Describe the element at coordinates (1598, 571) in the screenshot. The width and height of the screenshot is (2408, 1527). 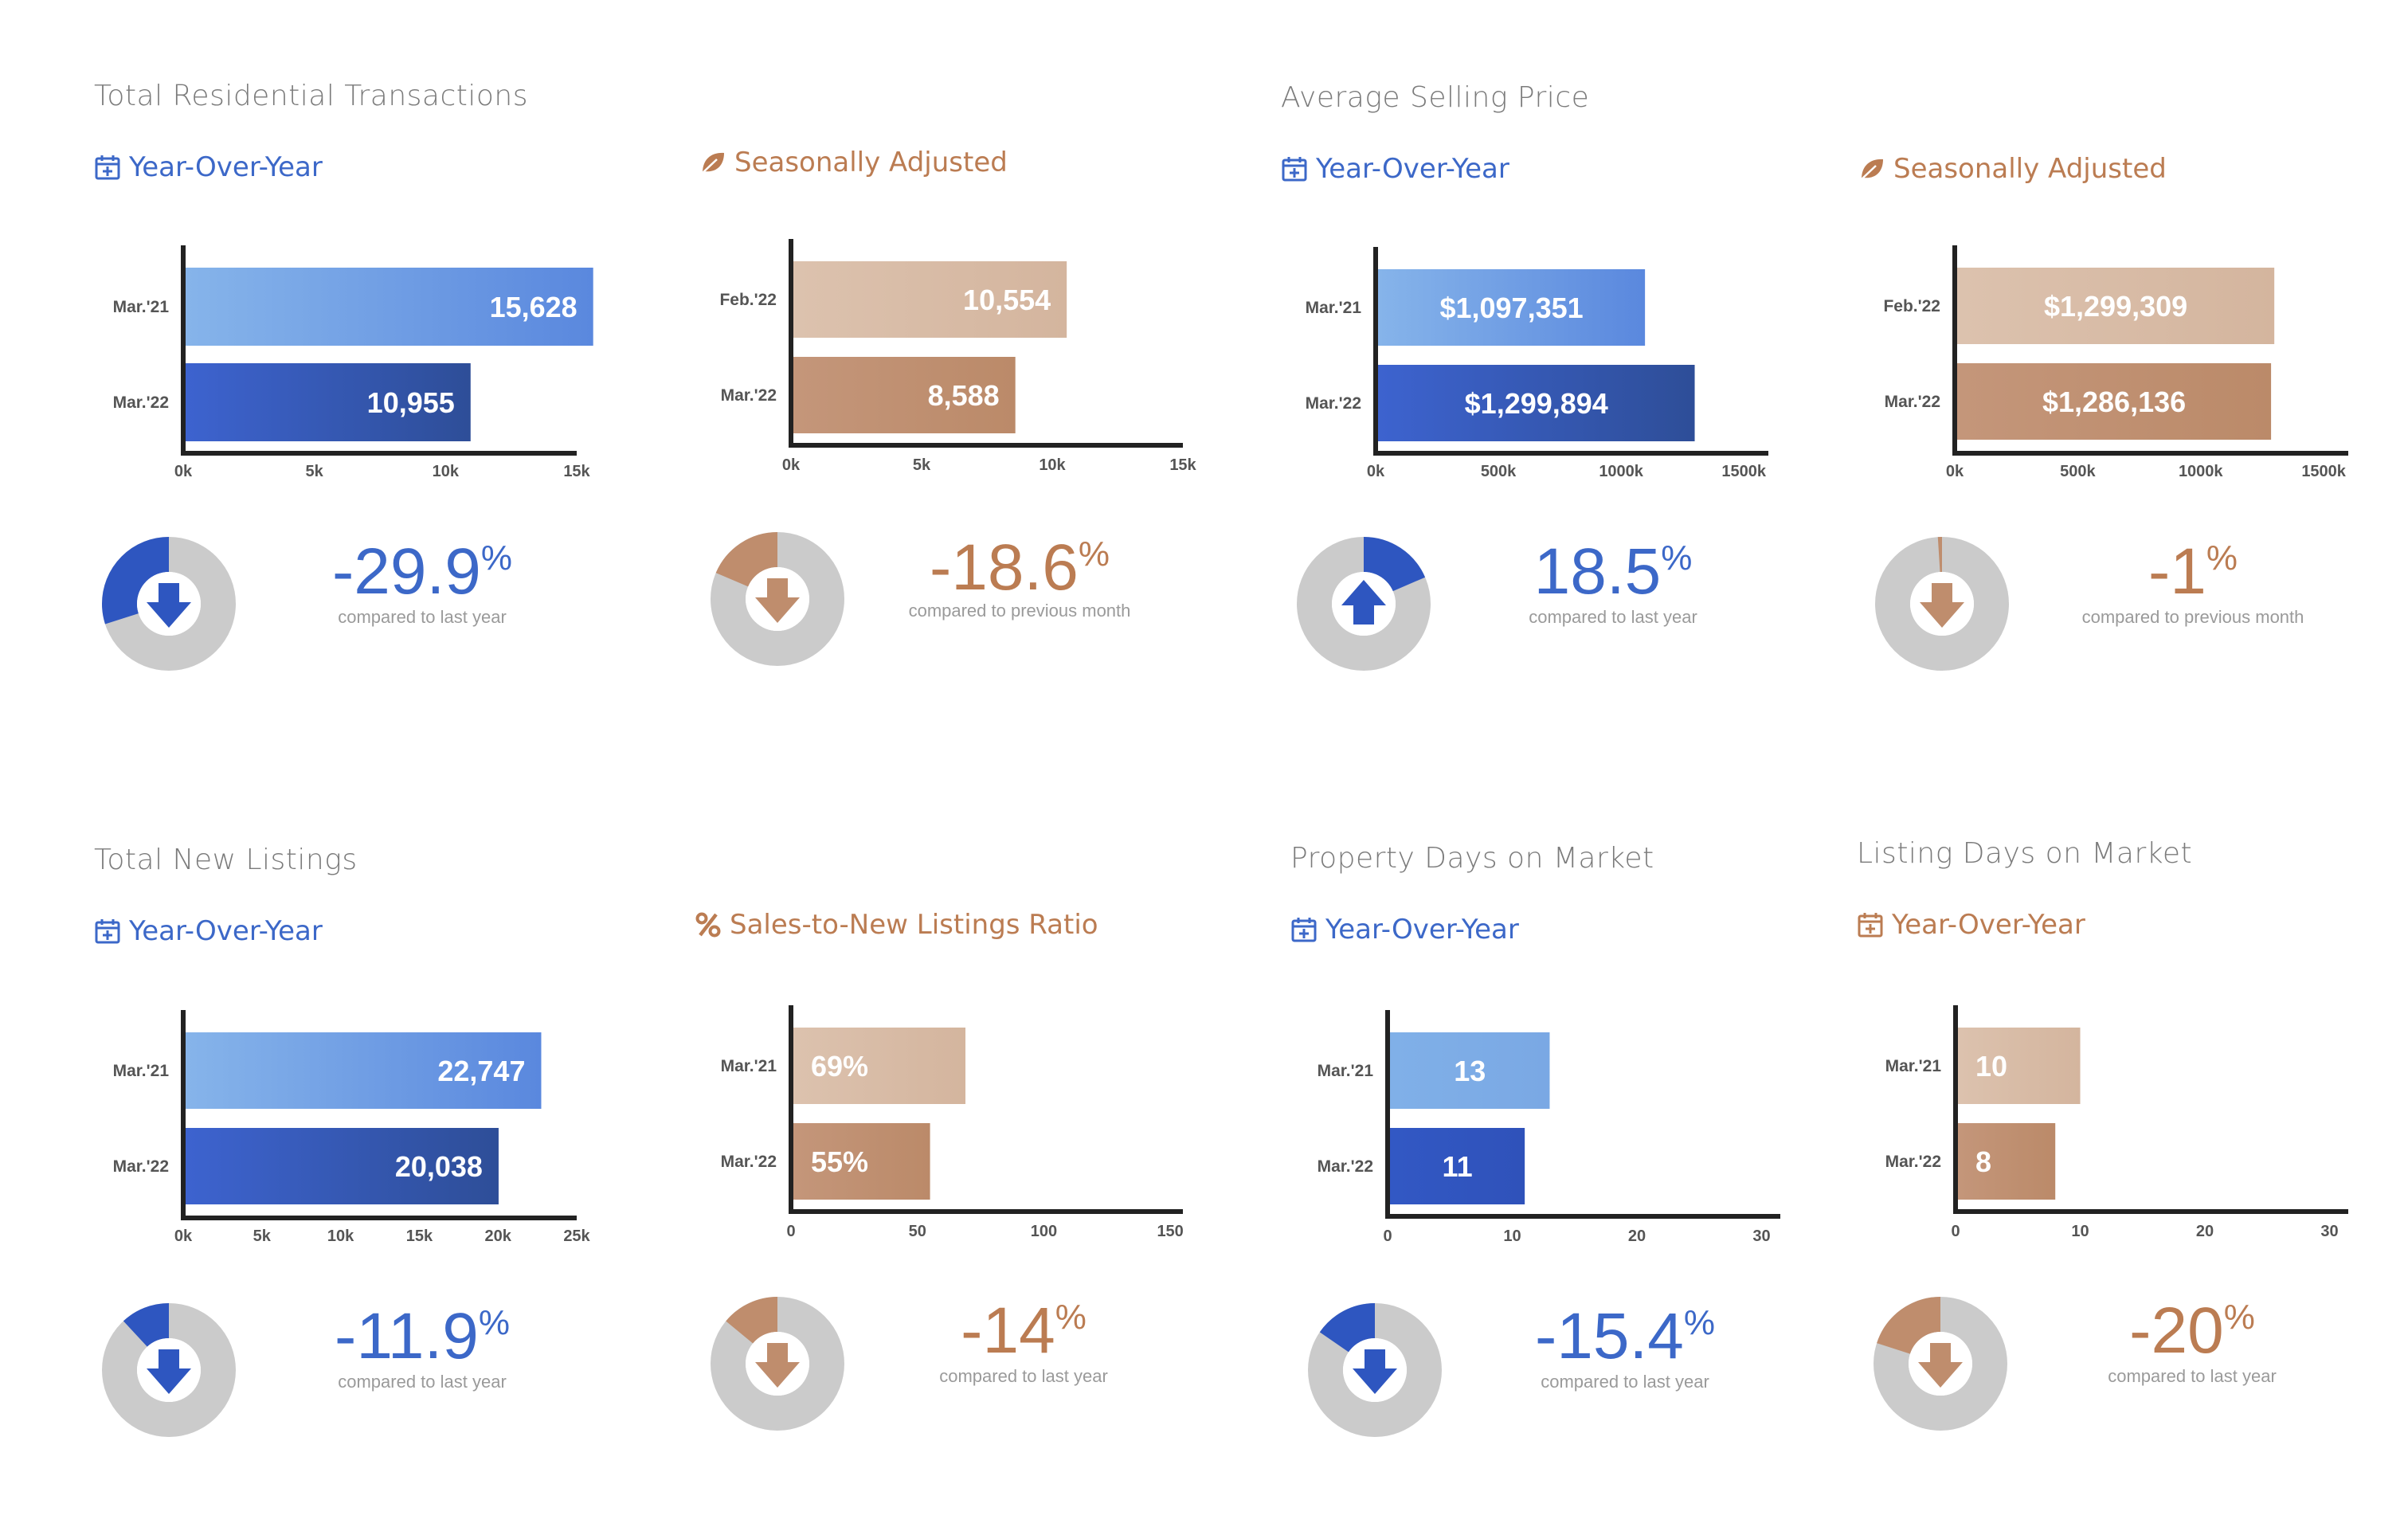
I see `change-number: 18.5` at that location.